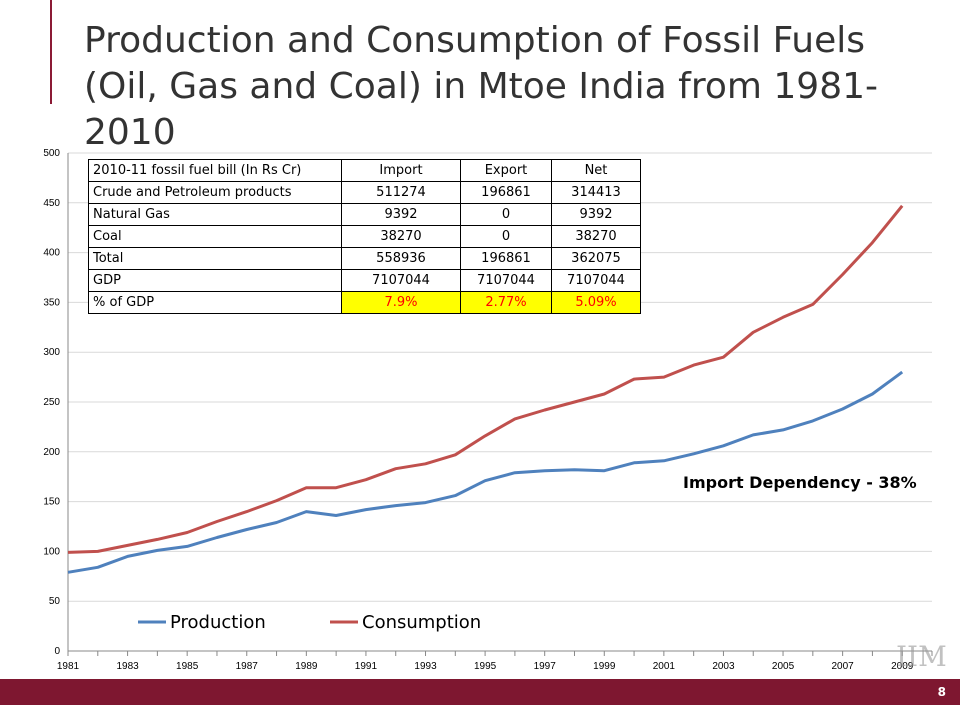 The width and height of the screenshot is (960, 720). Describe the element at coordinates (506, 170) in the screenshot. I see `table-header-cell: Export` at that location.